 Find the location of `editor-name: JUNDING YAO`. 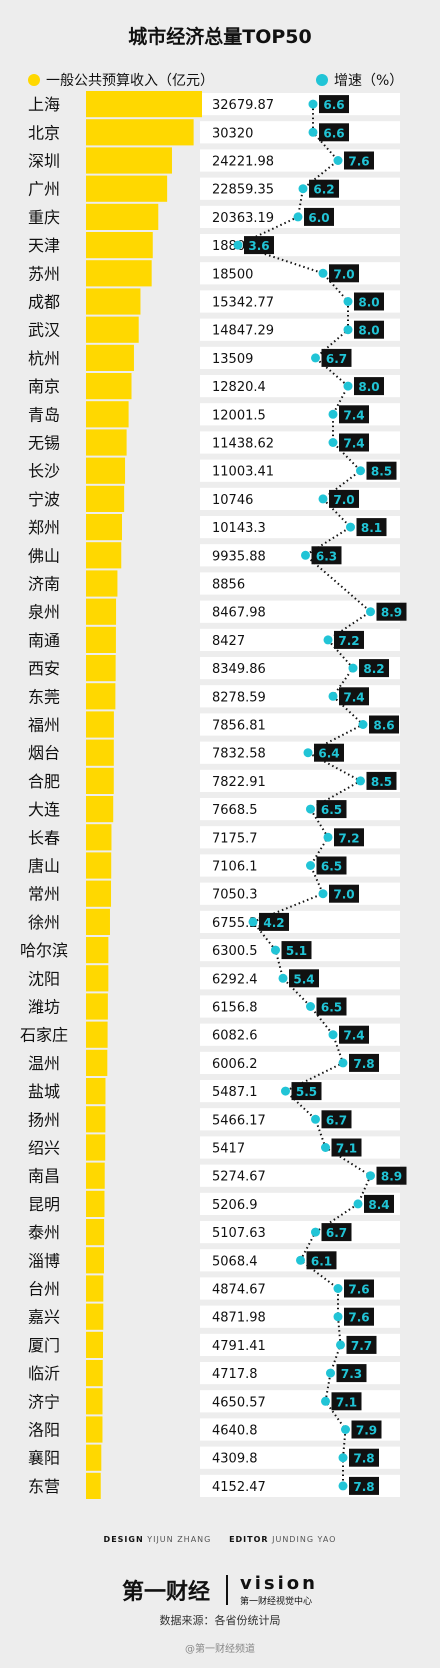

editor-name: JUNDING YAO is located at coordinates (304, 1539).